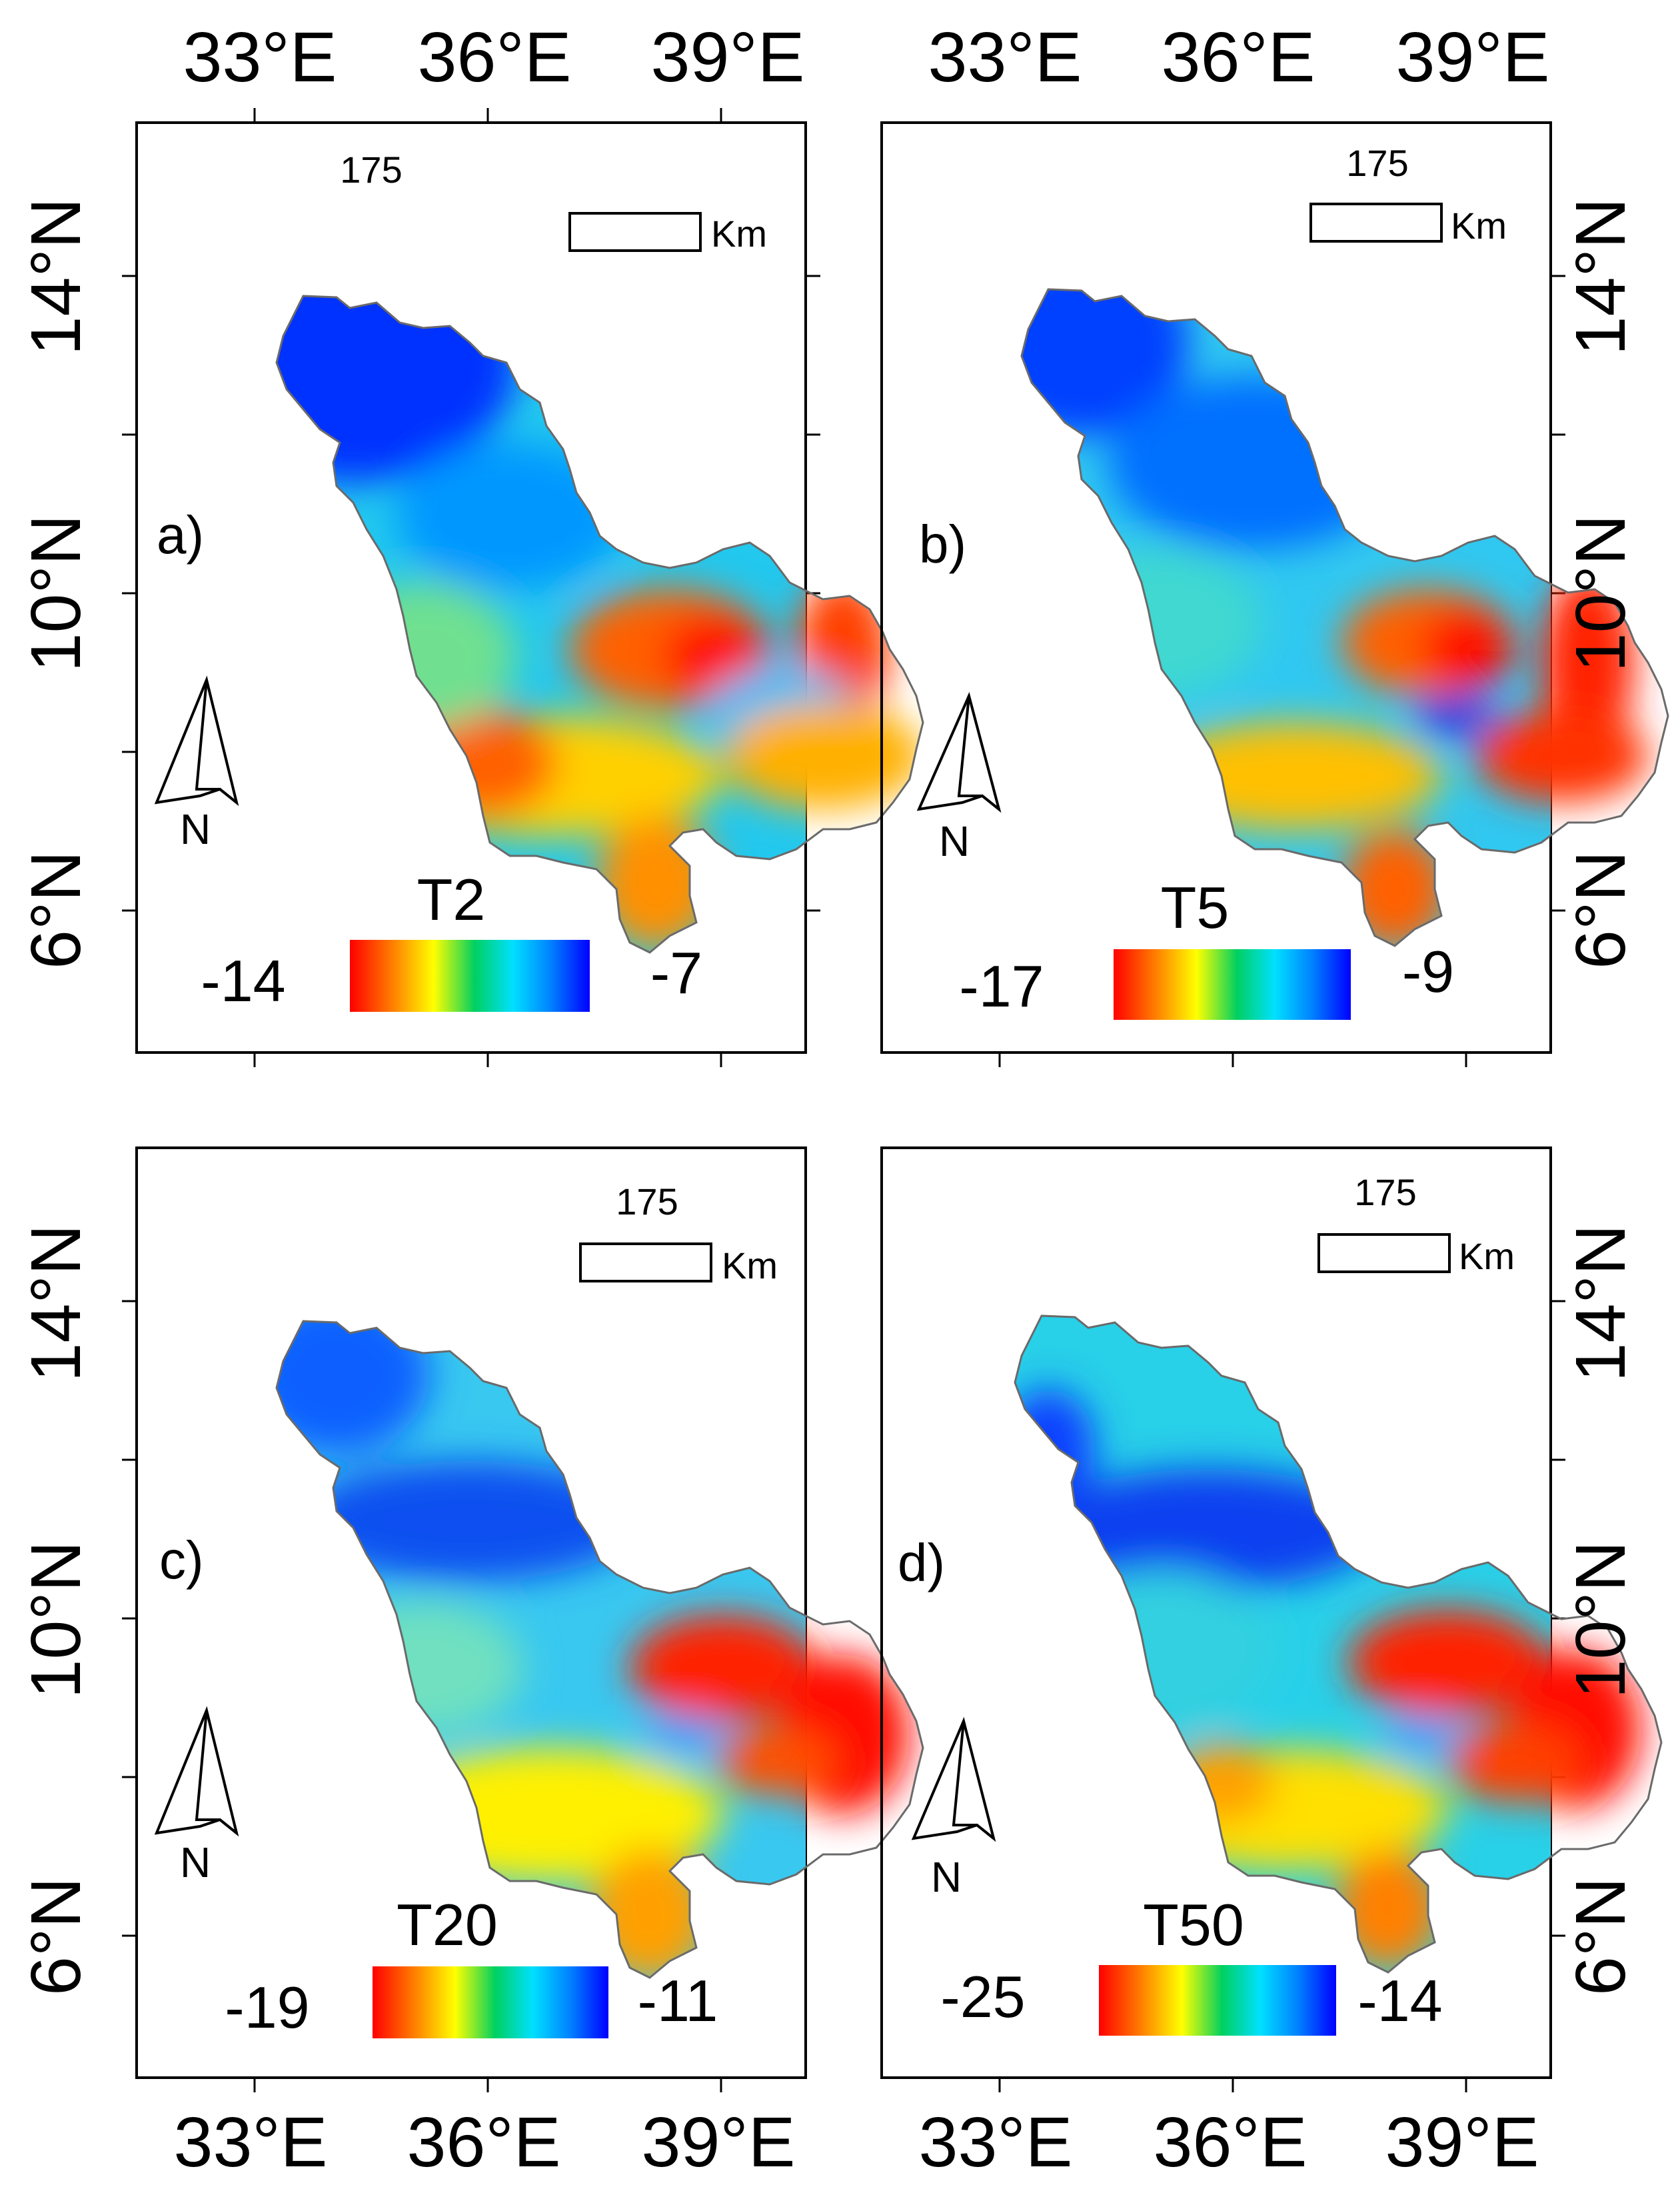  Describe the element at coordinates (56, 910) in the screenshot. I see `lat-label-6-top-left: 6°N` at that location.